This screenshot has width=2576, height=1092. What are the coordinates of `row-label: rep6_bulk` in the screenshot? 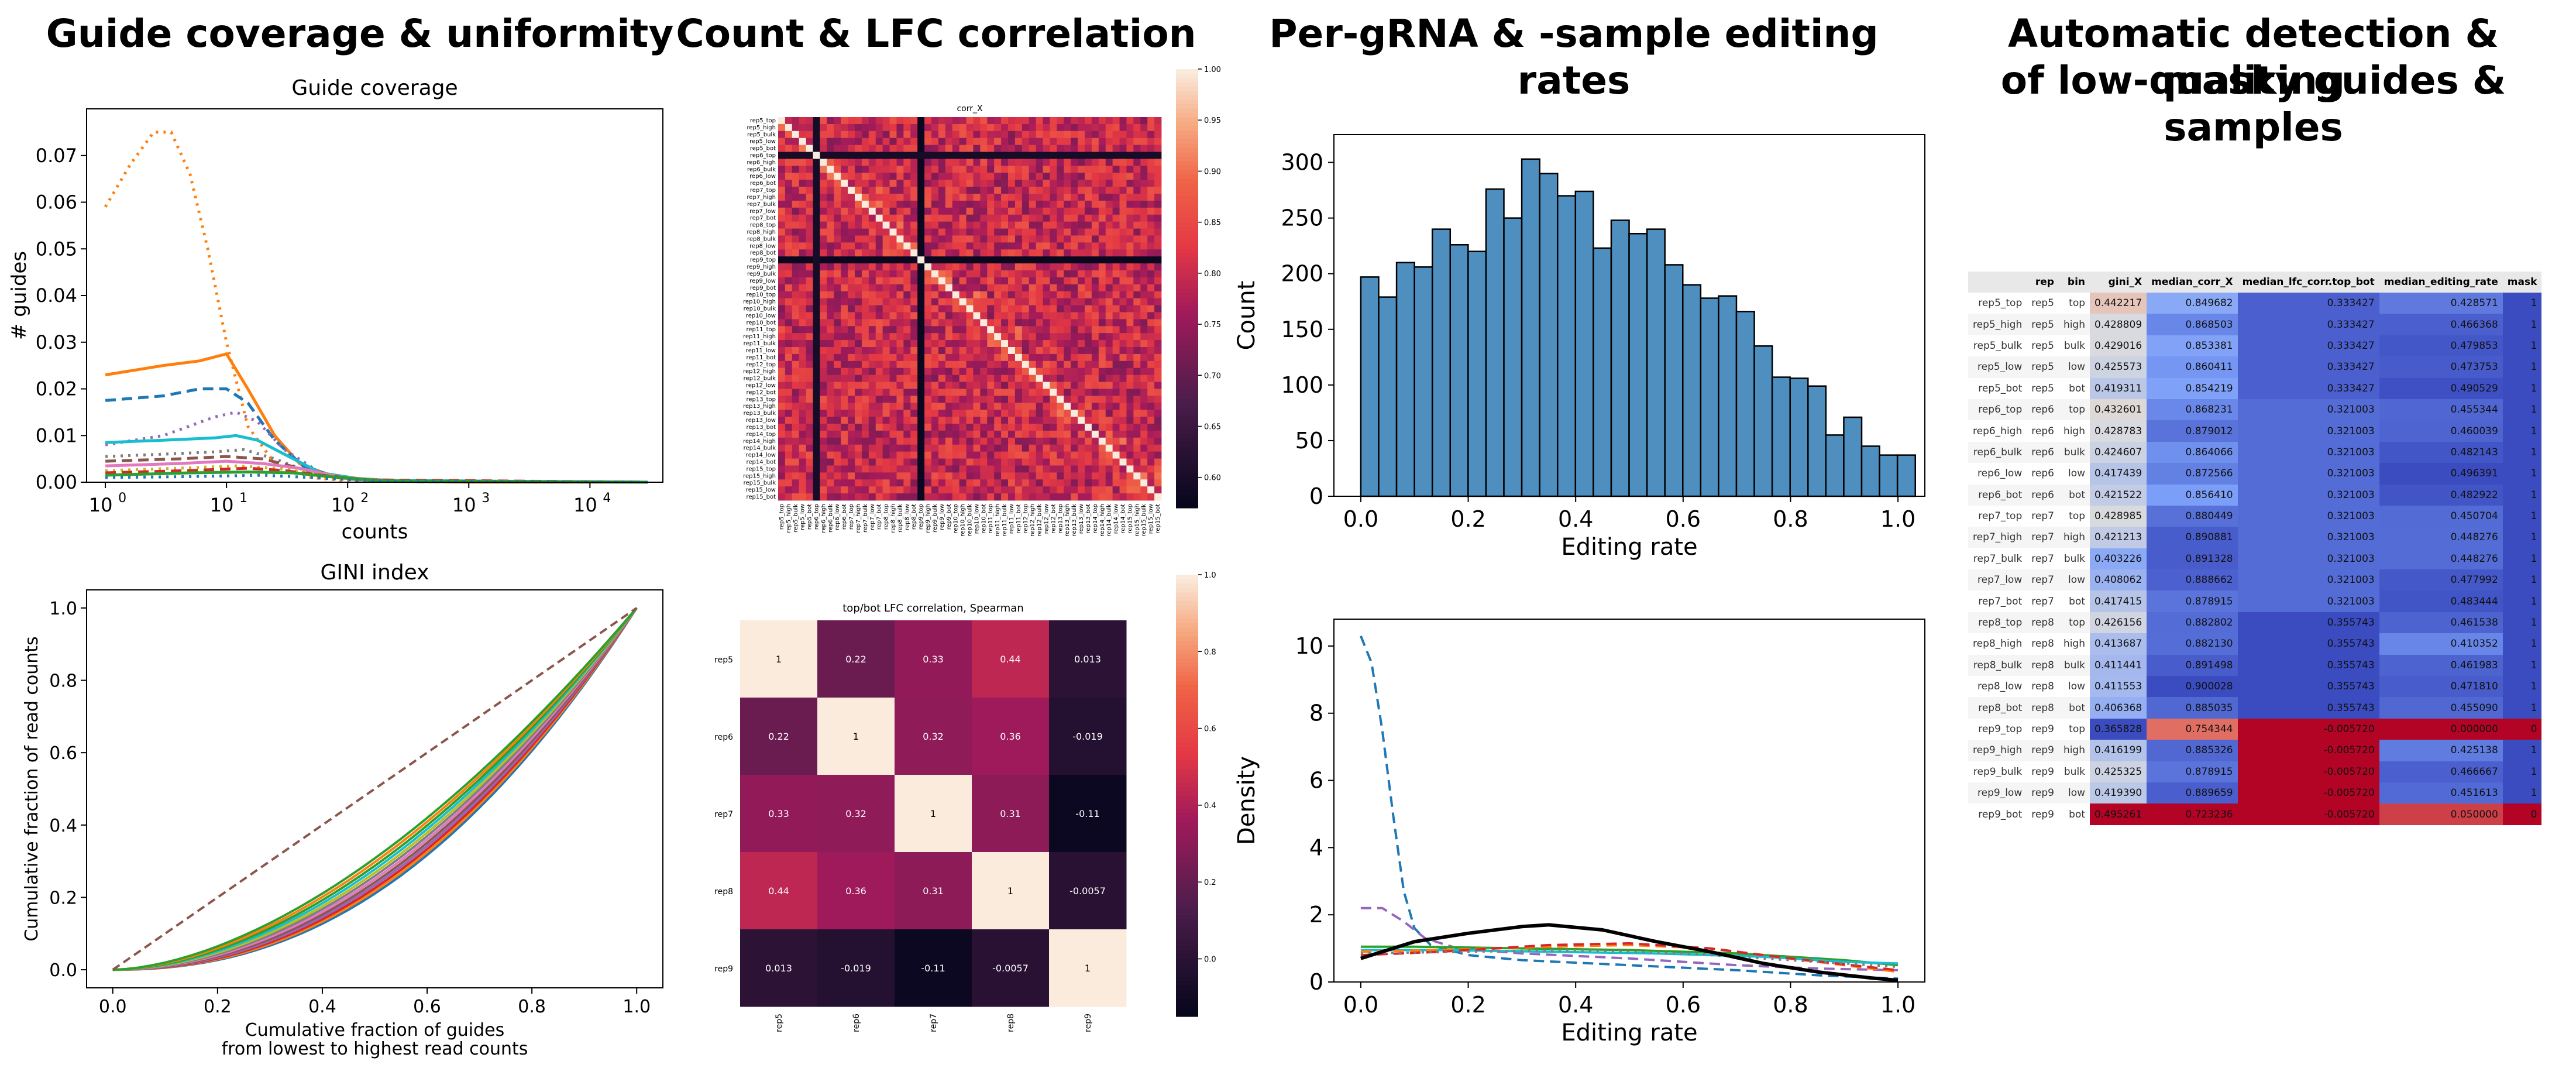 It's located at (761, 170).